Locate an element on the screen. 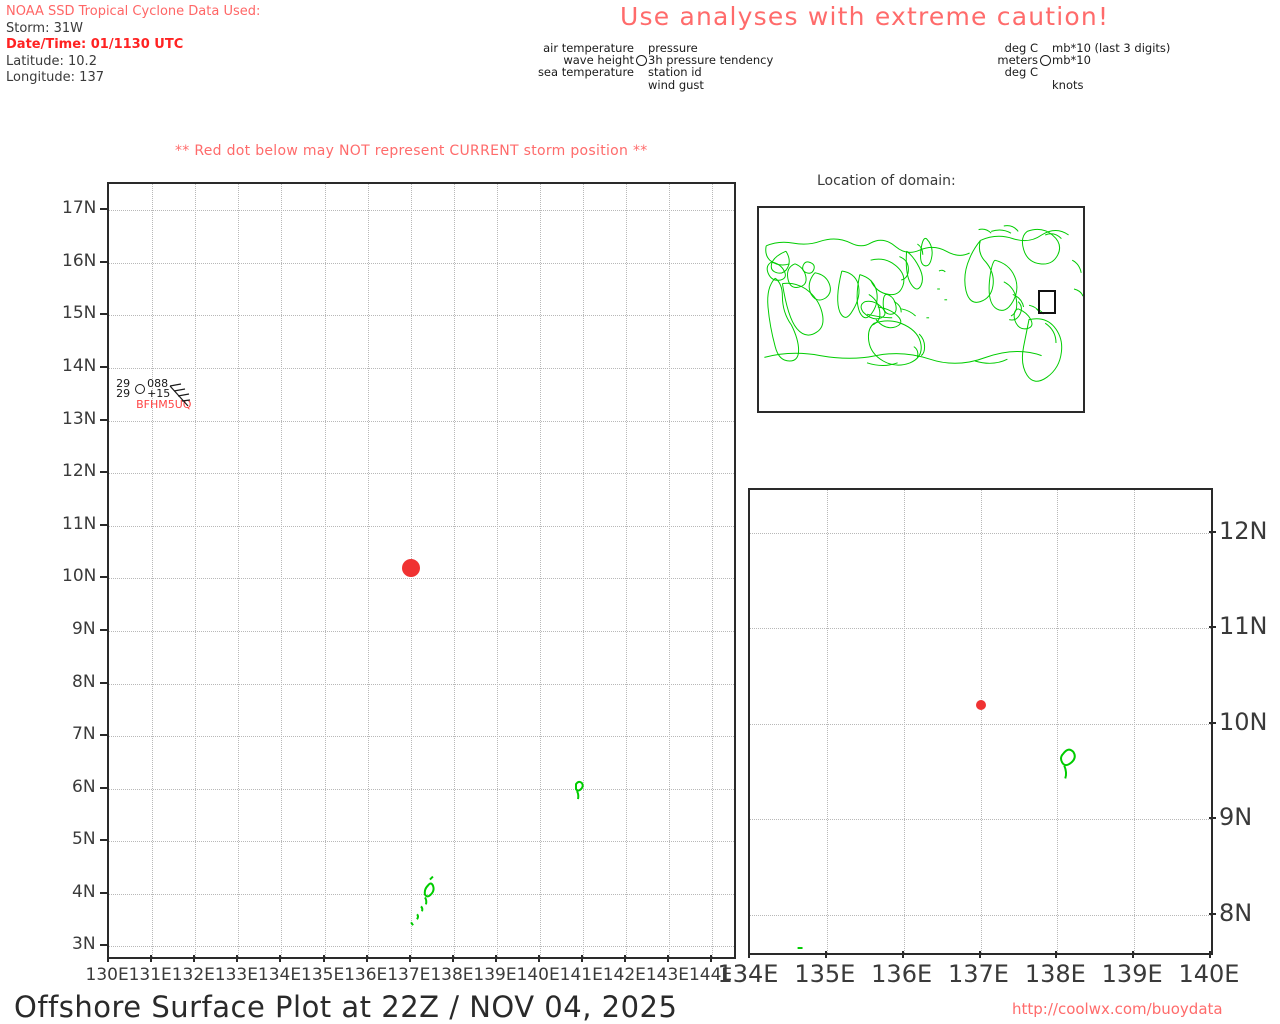 This screenshot has height=1024, width=1280. legend-left-label: air temperature is located at coordinates (588, 48).